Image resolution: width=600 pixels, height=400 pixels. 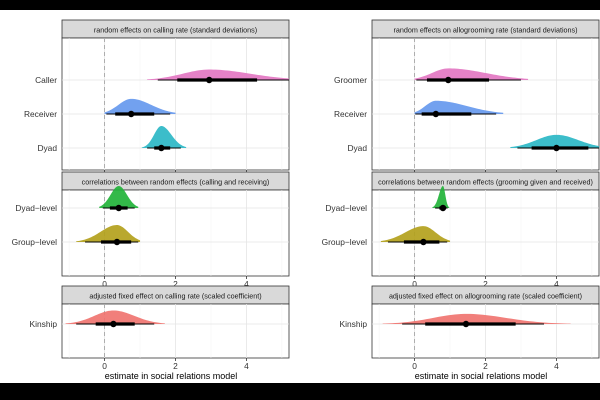 I want to click on category-label: Caller, so click(x=46, y=80).